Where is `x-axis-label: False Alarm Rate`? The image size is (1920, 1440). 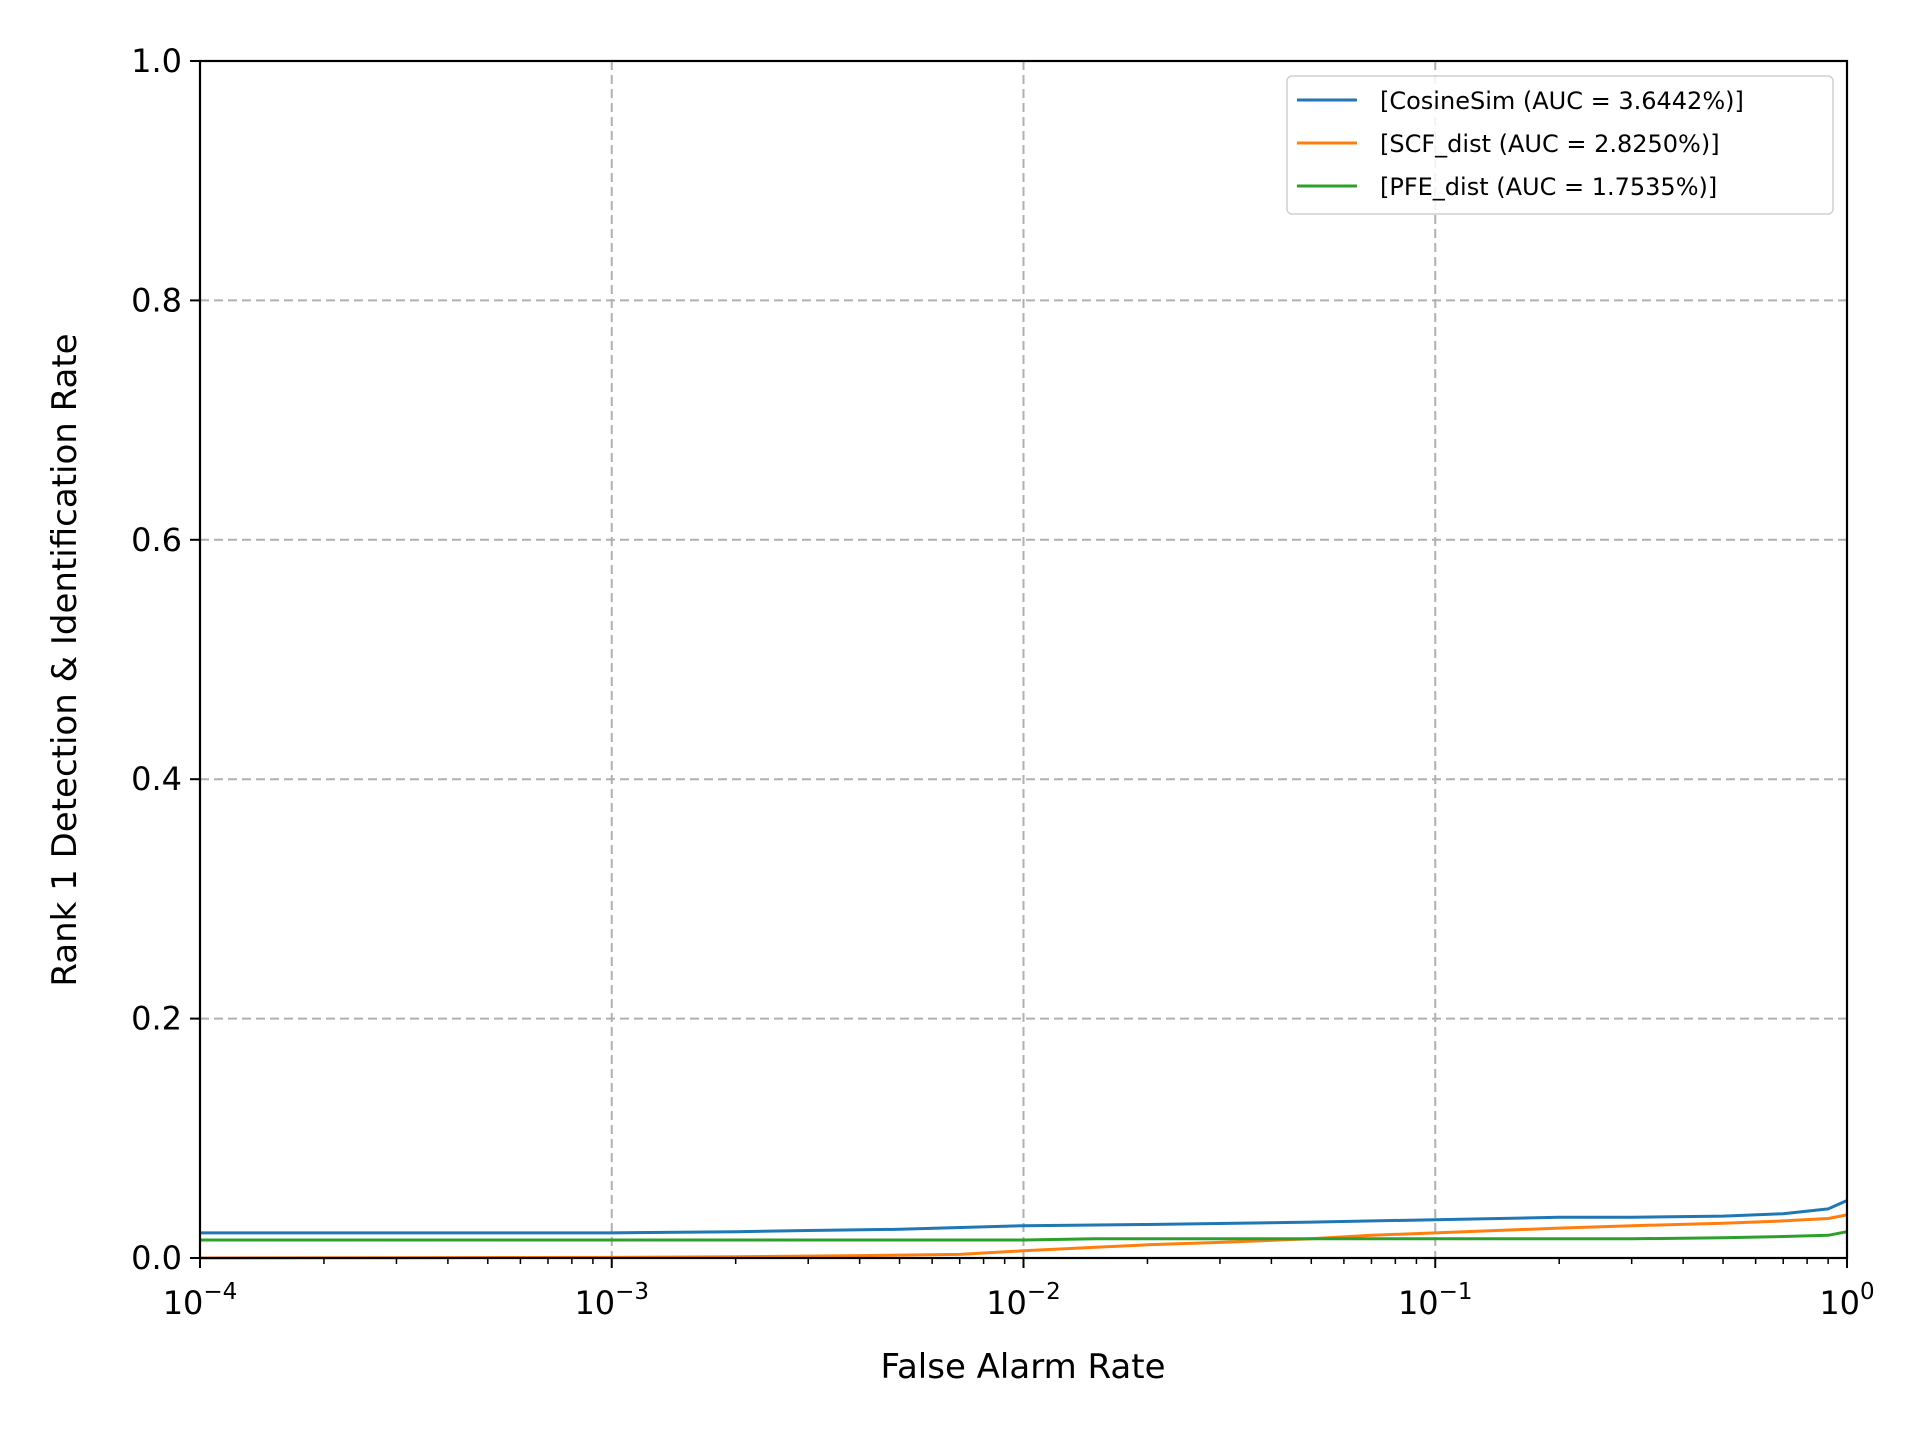 x-axis-label: False Alarm Rate is located at coordinates (1023, 1367).